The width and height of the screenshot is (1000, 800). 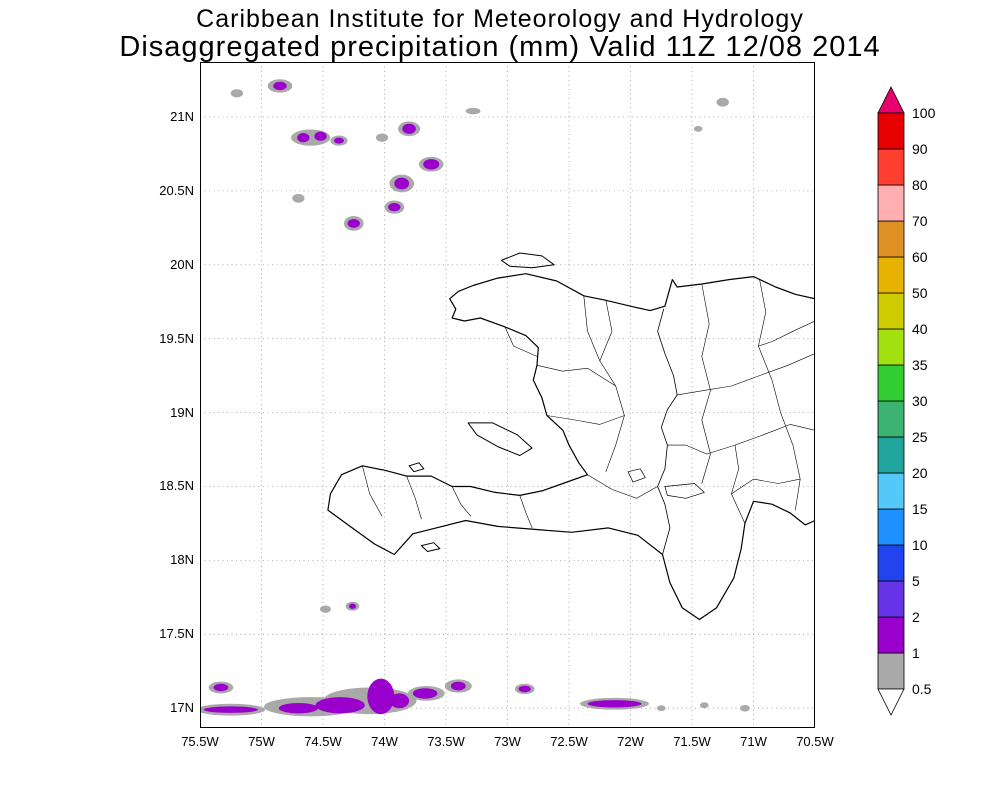 I want to click on x-tick-label: 75W, so click(x=261, y=741).